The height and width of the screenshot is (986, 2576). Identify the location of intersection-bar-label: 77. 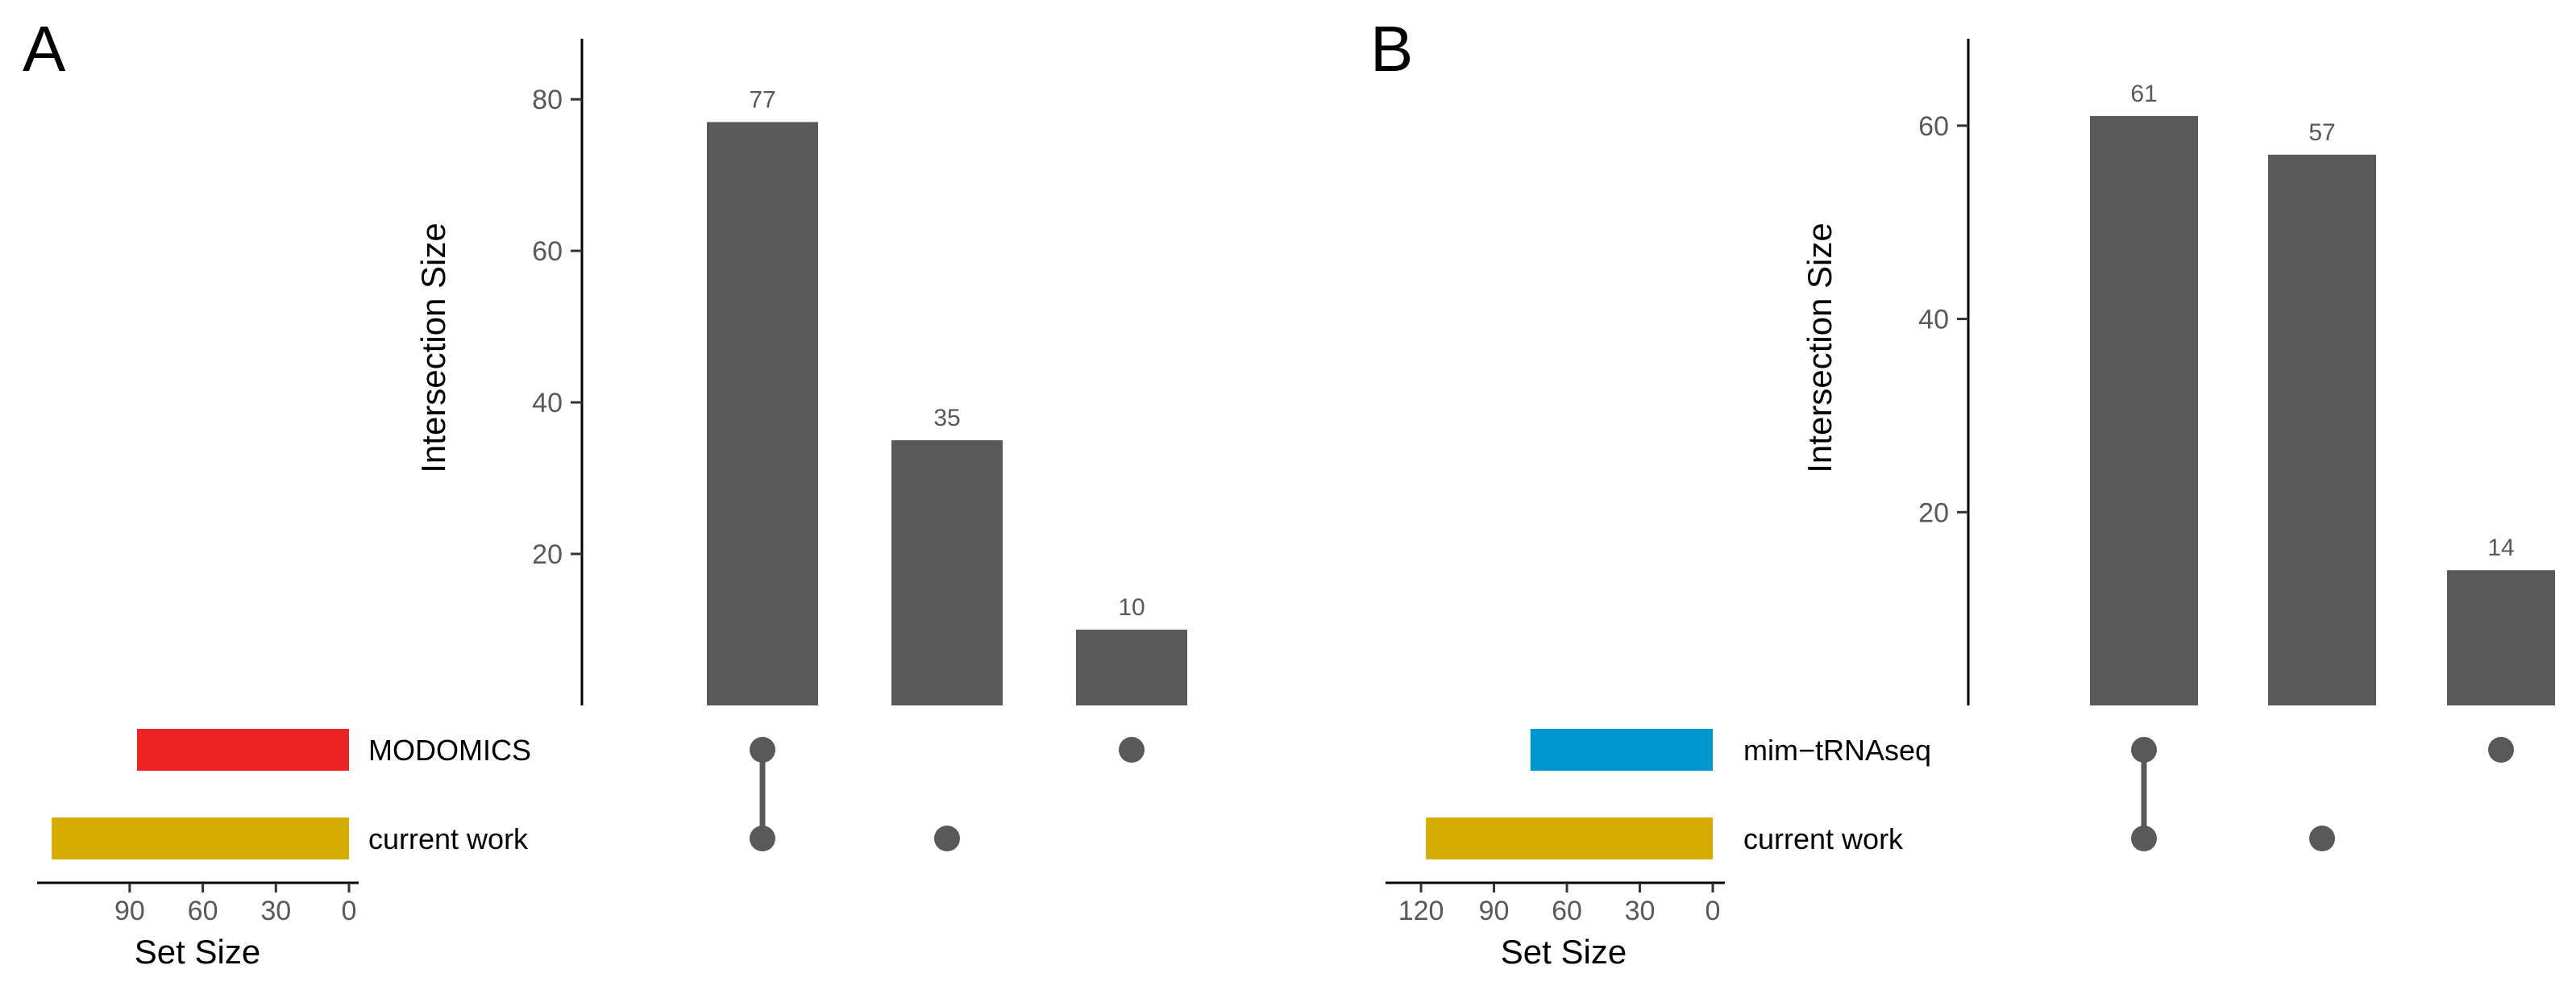
(762, 99).